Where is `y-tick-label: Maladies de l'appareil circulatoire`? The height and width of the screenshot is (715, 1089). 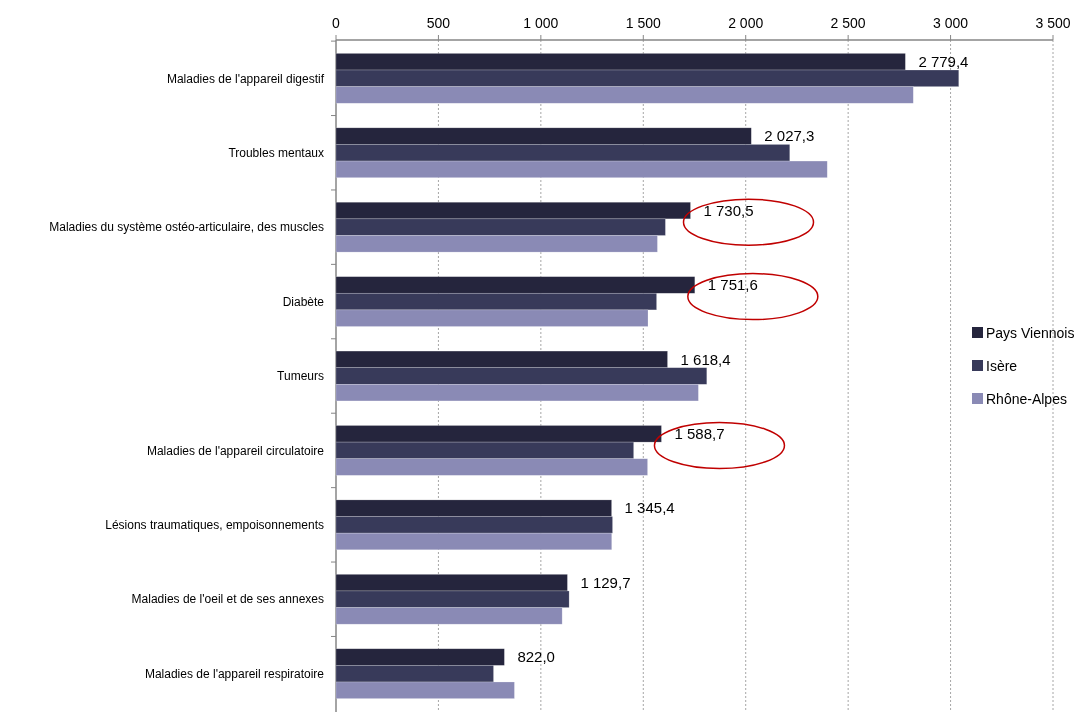 y-tick-label: Maladies de l'appareil circulatoire is located at coordinates (235, 450).